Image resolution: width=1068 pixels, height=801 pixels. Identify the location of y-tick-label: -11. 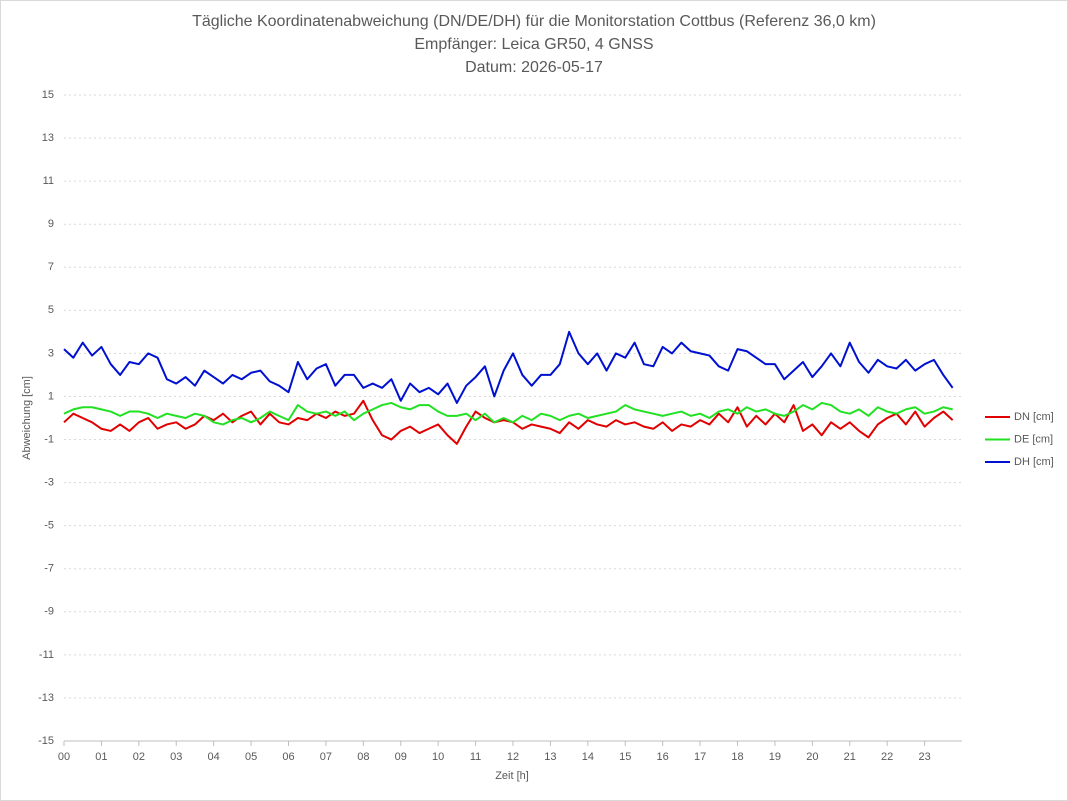
(46, 655).